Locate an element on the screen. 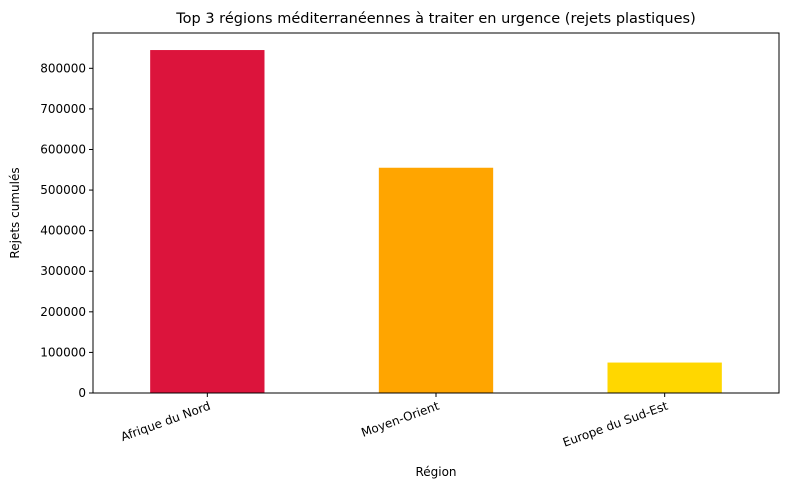 Image resolution: width=790 pixels, height=490 pixels. x-axis-label: Région is located at coordinates (435, 472).